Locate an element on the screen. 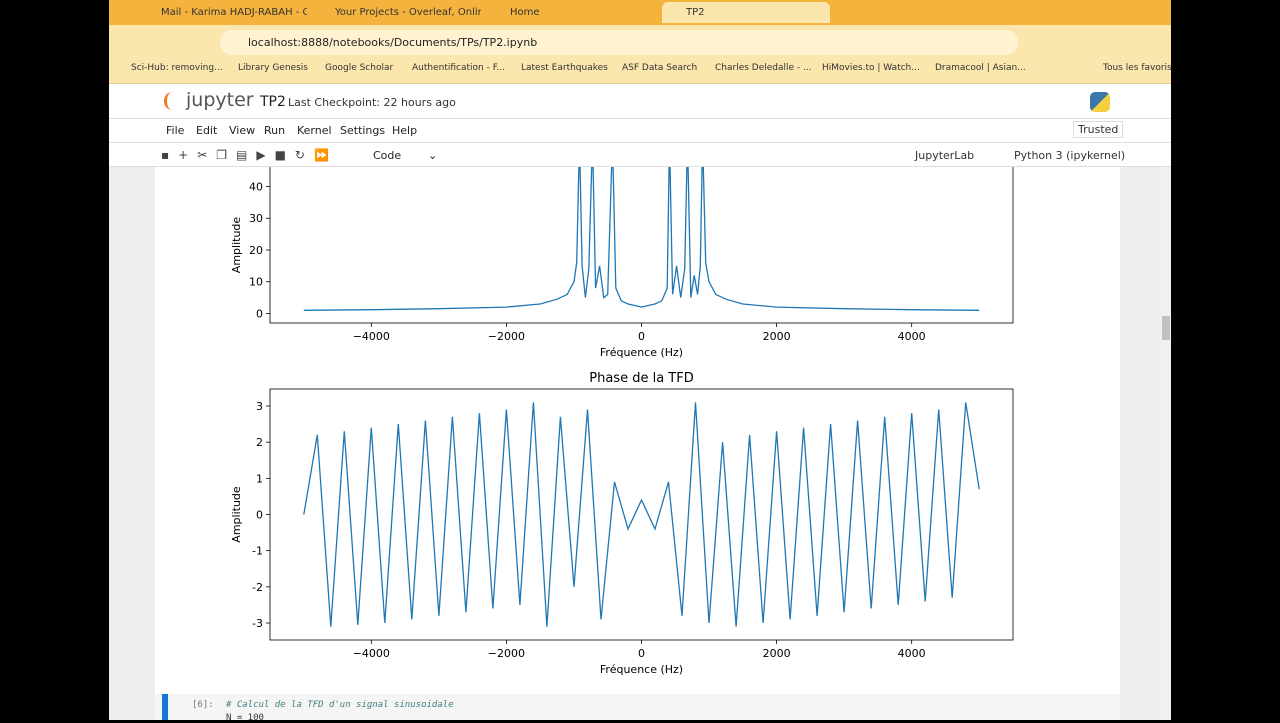 This screenshot has height=723, width=1280. code-line: N = 100 is located at coordinates (245, 718).